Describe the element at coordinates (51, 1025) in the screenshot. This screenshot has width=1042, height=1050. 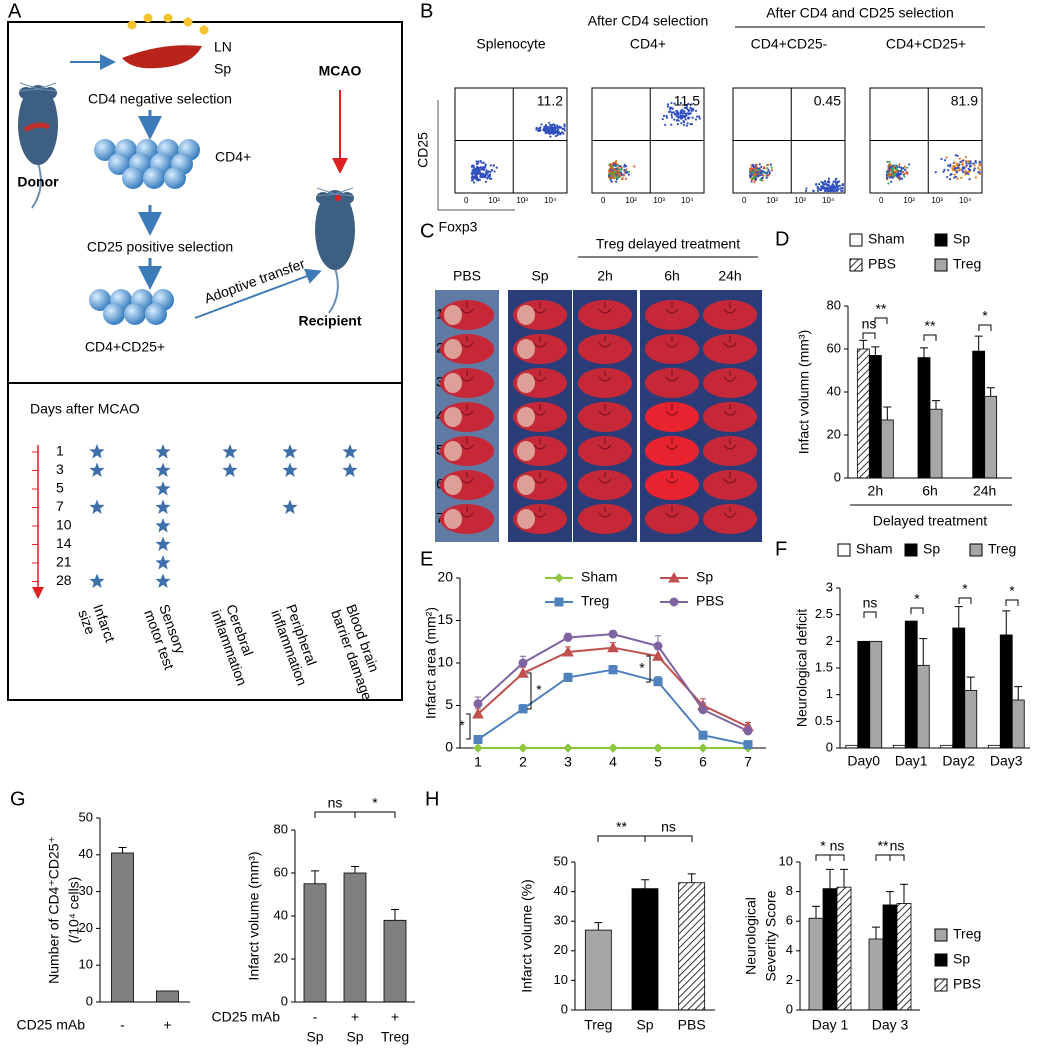
I see `x-axis-label: CD25 mAb` at that location.